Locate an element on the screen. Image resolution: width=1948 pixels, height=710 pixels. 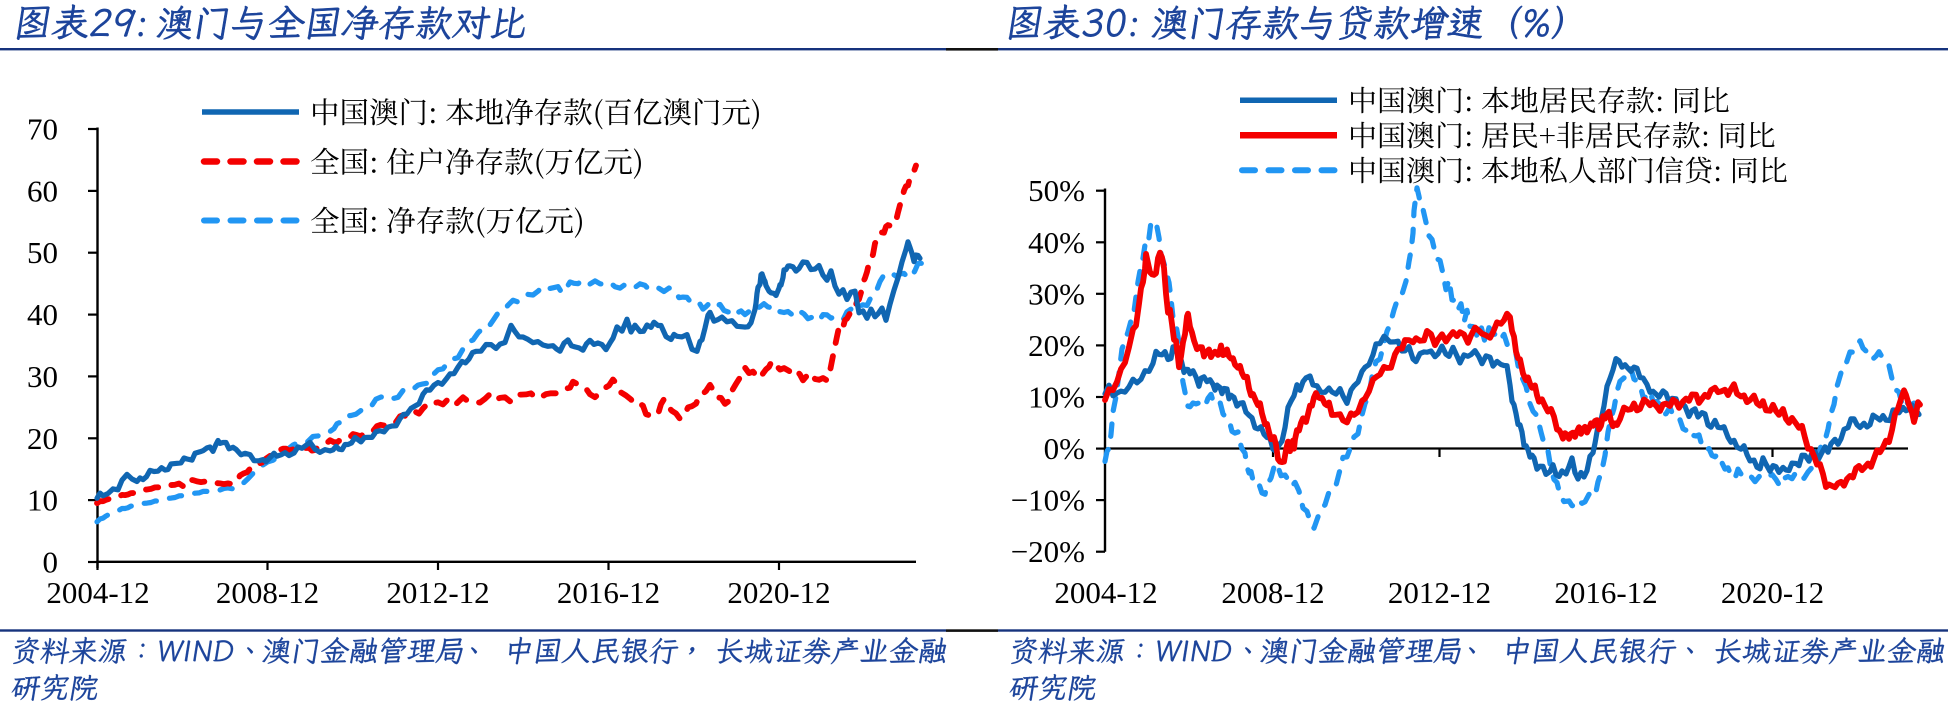
svg-text: 40 is located at coordinates (42, 314).